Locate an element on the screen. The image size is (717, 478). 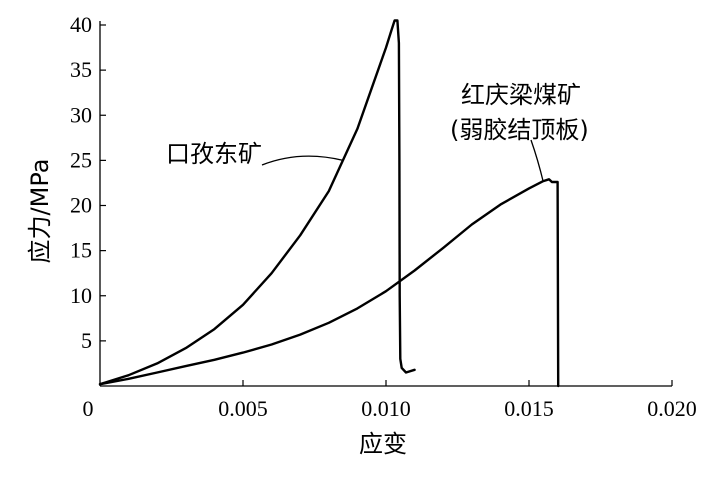
y-tick-label: 15 is located at coordinates (81, 250).